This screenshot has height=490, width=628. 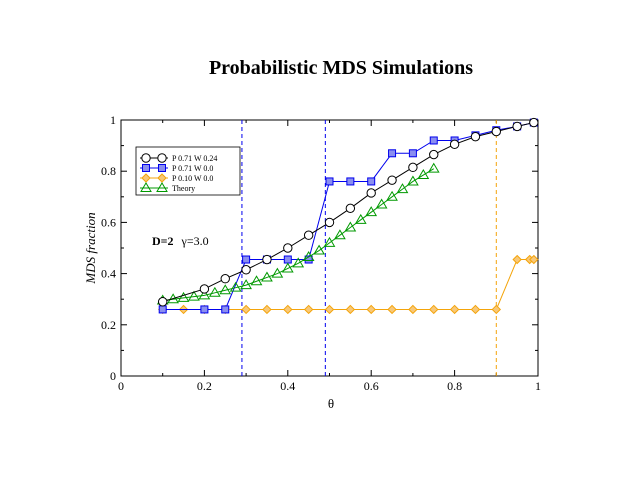 I want to click on series-diamond, so click(x=348, y=284).